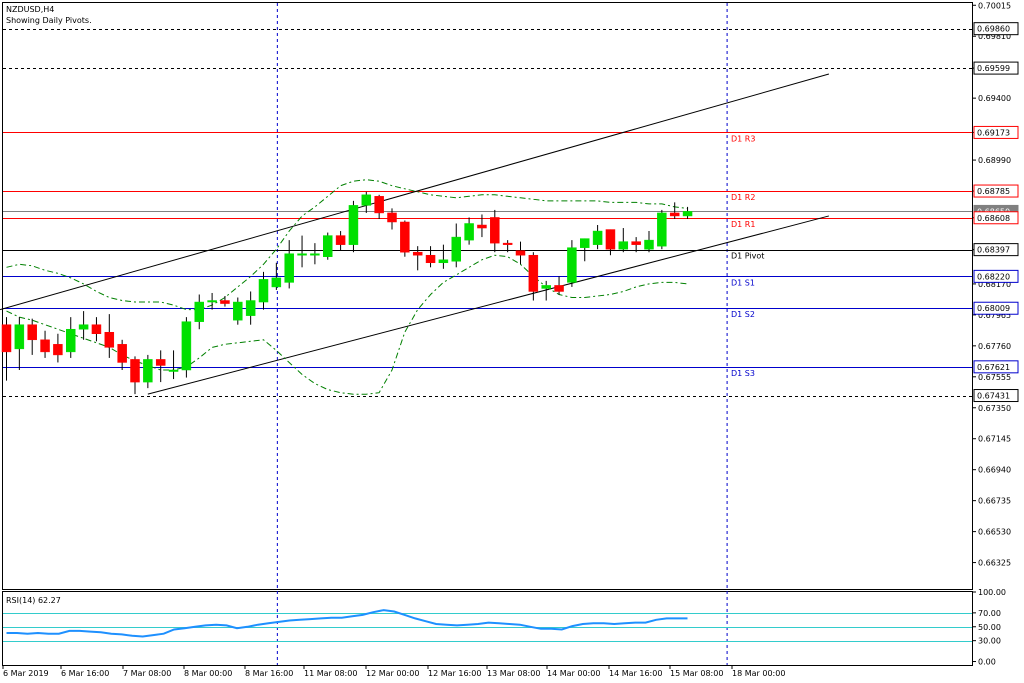 The image size is (1024, 683). Describe the element at coordinates (994, 346) in the screenshot. I see `price-axis-label: 0.67760` at that location.